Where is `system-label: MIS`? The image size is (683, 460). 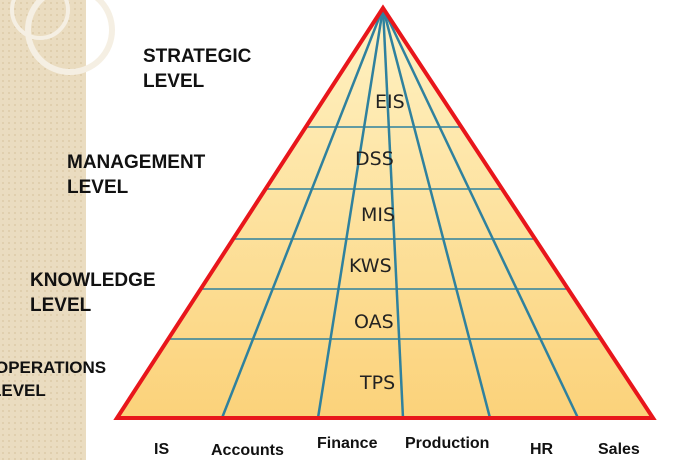 system-label: MIS is located at coordinates (378, 215).